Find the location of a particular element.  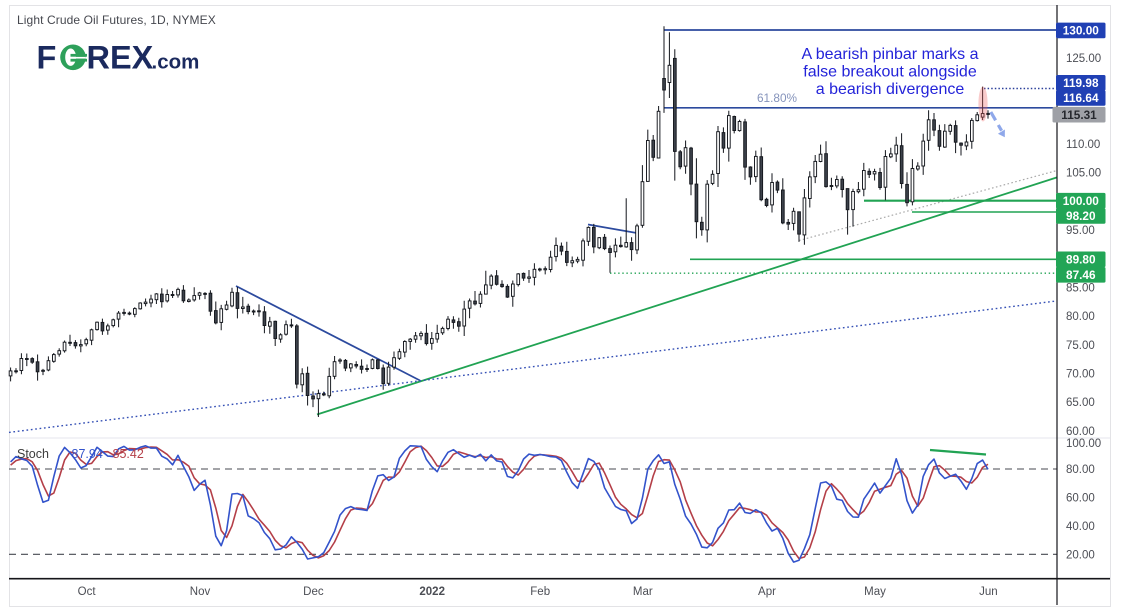

svg-text: Feb is located at coordinates (540, 592).